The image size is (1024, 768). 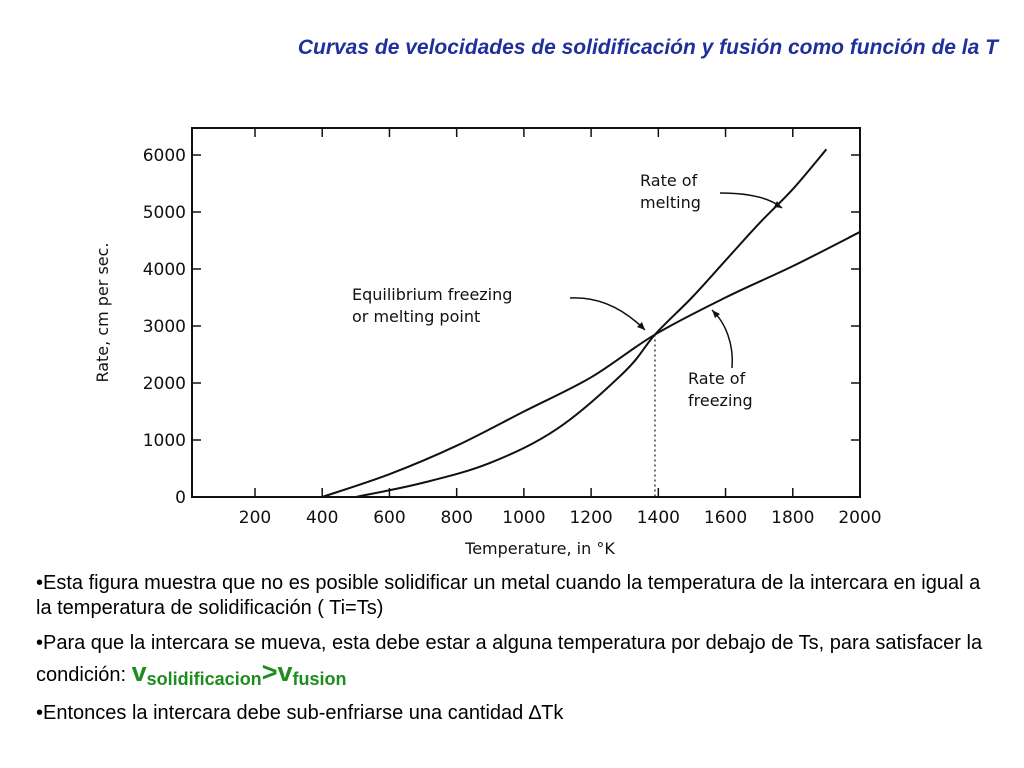 What do you see at coordinates (164, 270) in the screenshot?
I see `y-tick-label: 4000` at bounding box center [164, 270].